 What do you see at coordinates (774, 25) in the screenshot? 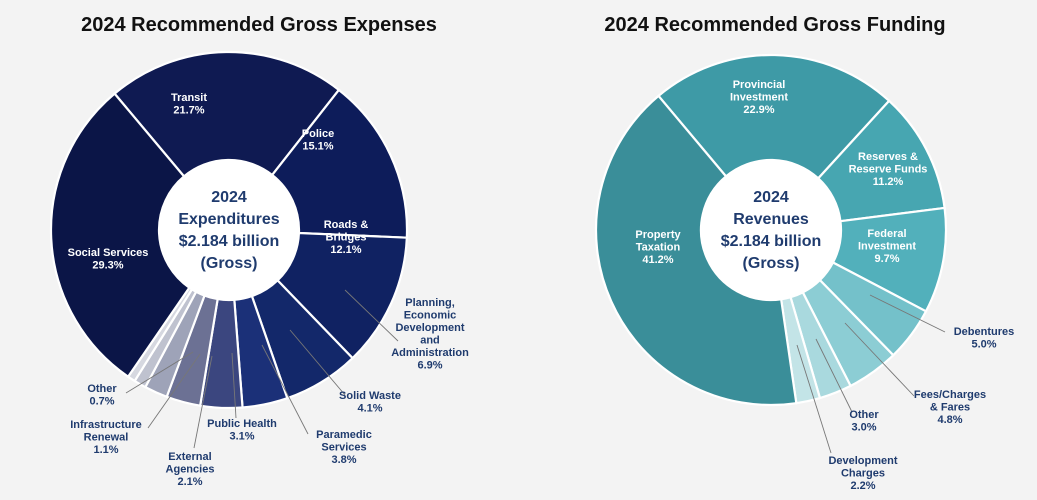
I see `chart-title-2: 2024 Recommended Gross Funding` at bounding box center [774, 25].